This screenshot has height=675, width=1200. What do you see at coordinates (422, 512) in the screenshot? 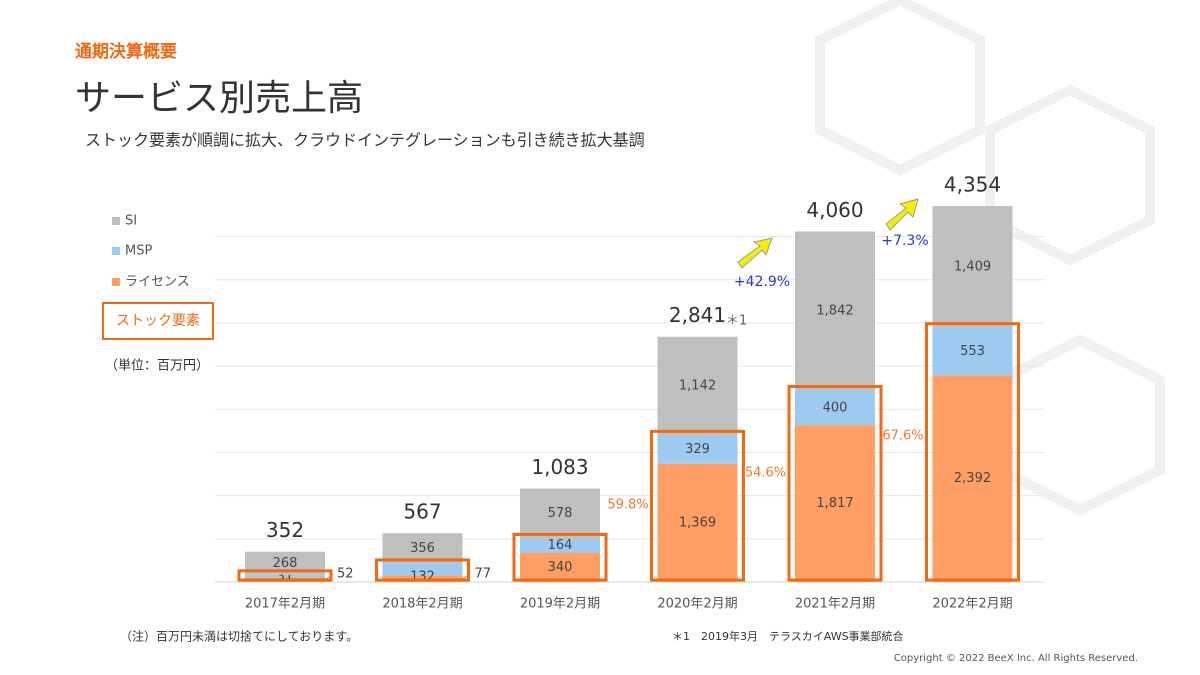
I see `total-label: 567` at bounding box center [422, 512].